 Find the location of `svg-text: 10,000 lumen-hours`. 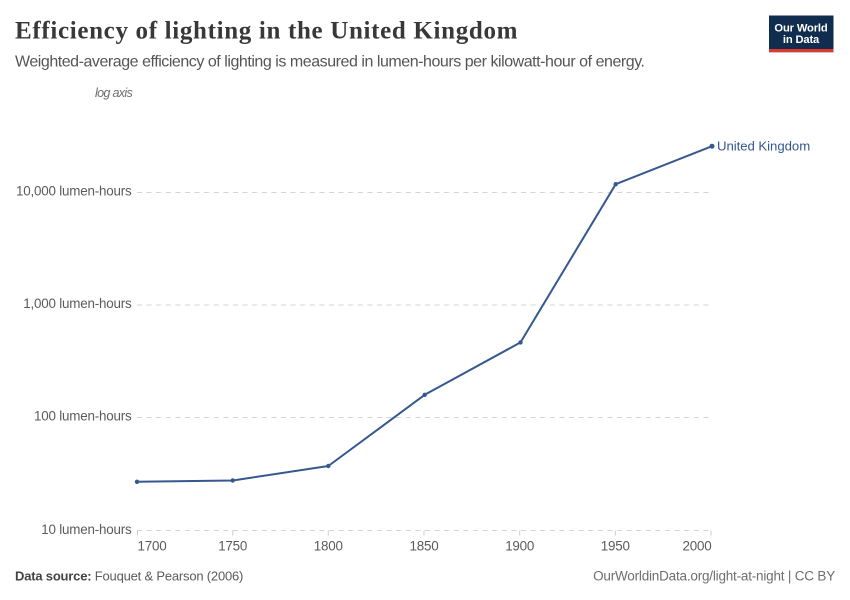

svg-text: 10,000 lumen-hours is located at coordinates (74, 190).